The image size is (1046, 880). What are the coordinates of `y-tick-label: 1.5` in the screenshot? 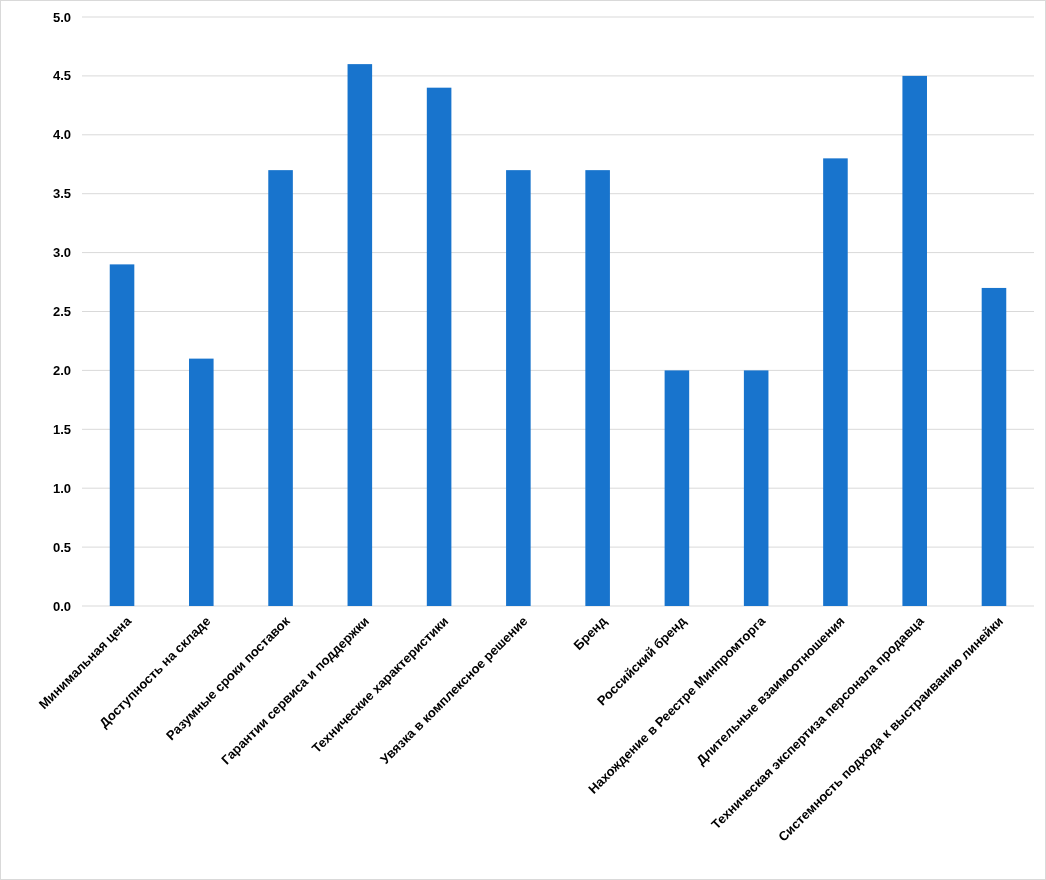 It's located at (61, 429).